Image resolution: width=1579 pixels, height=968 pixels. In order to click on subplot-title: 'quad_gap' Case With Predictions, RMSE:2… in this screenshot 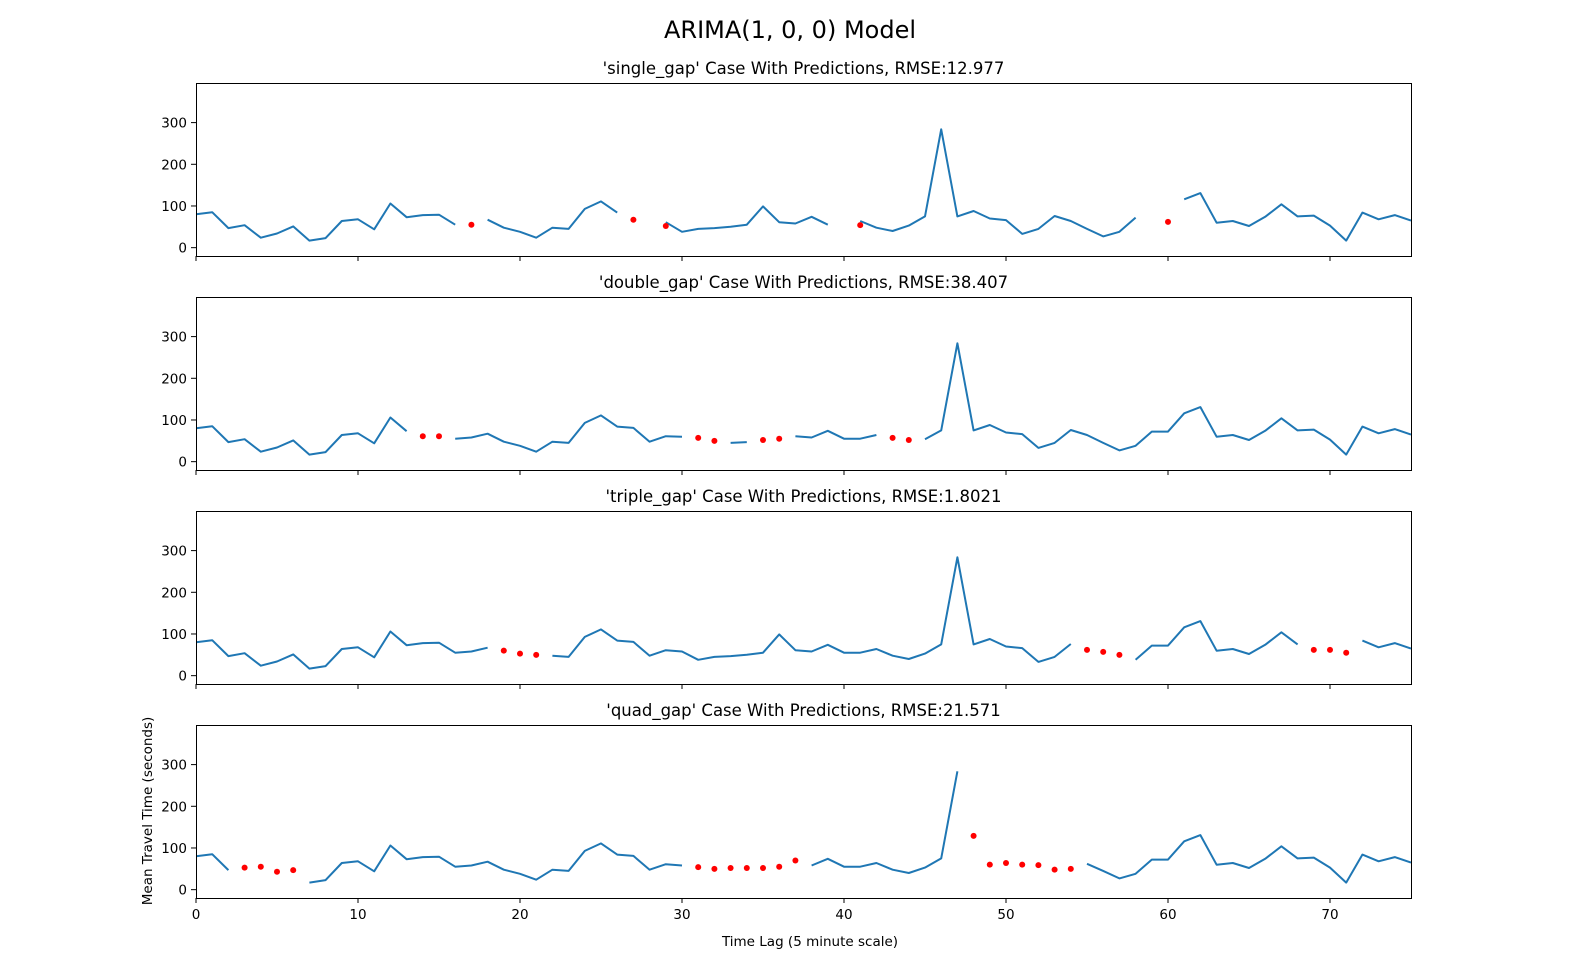, I will do `click(803, 711)`.